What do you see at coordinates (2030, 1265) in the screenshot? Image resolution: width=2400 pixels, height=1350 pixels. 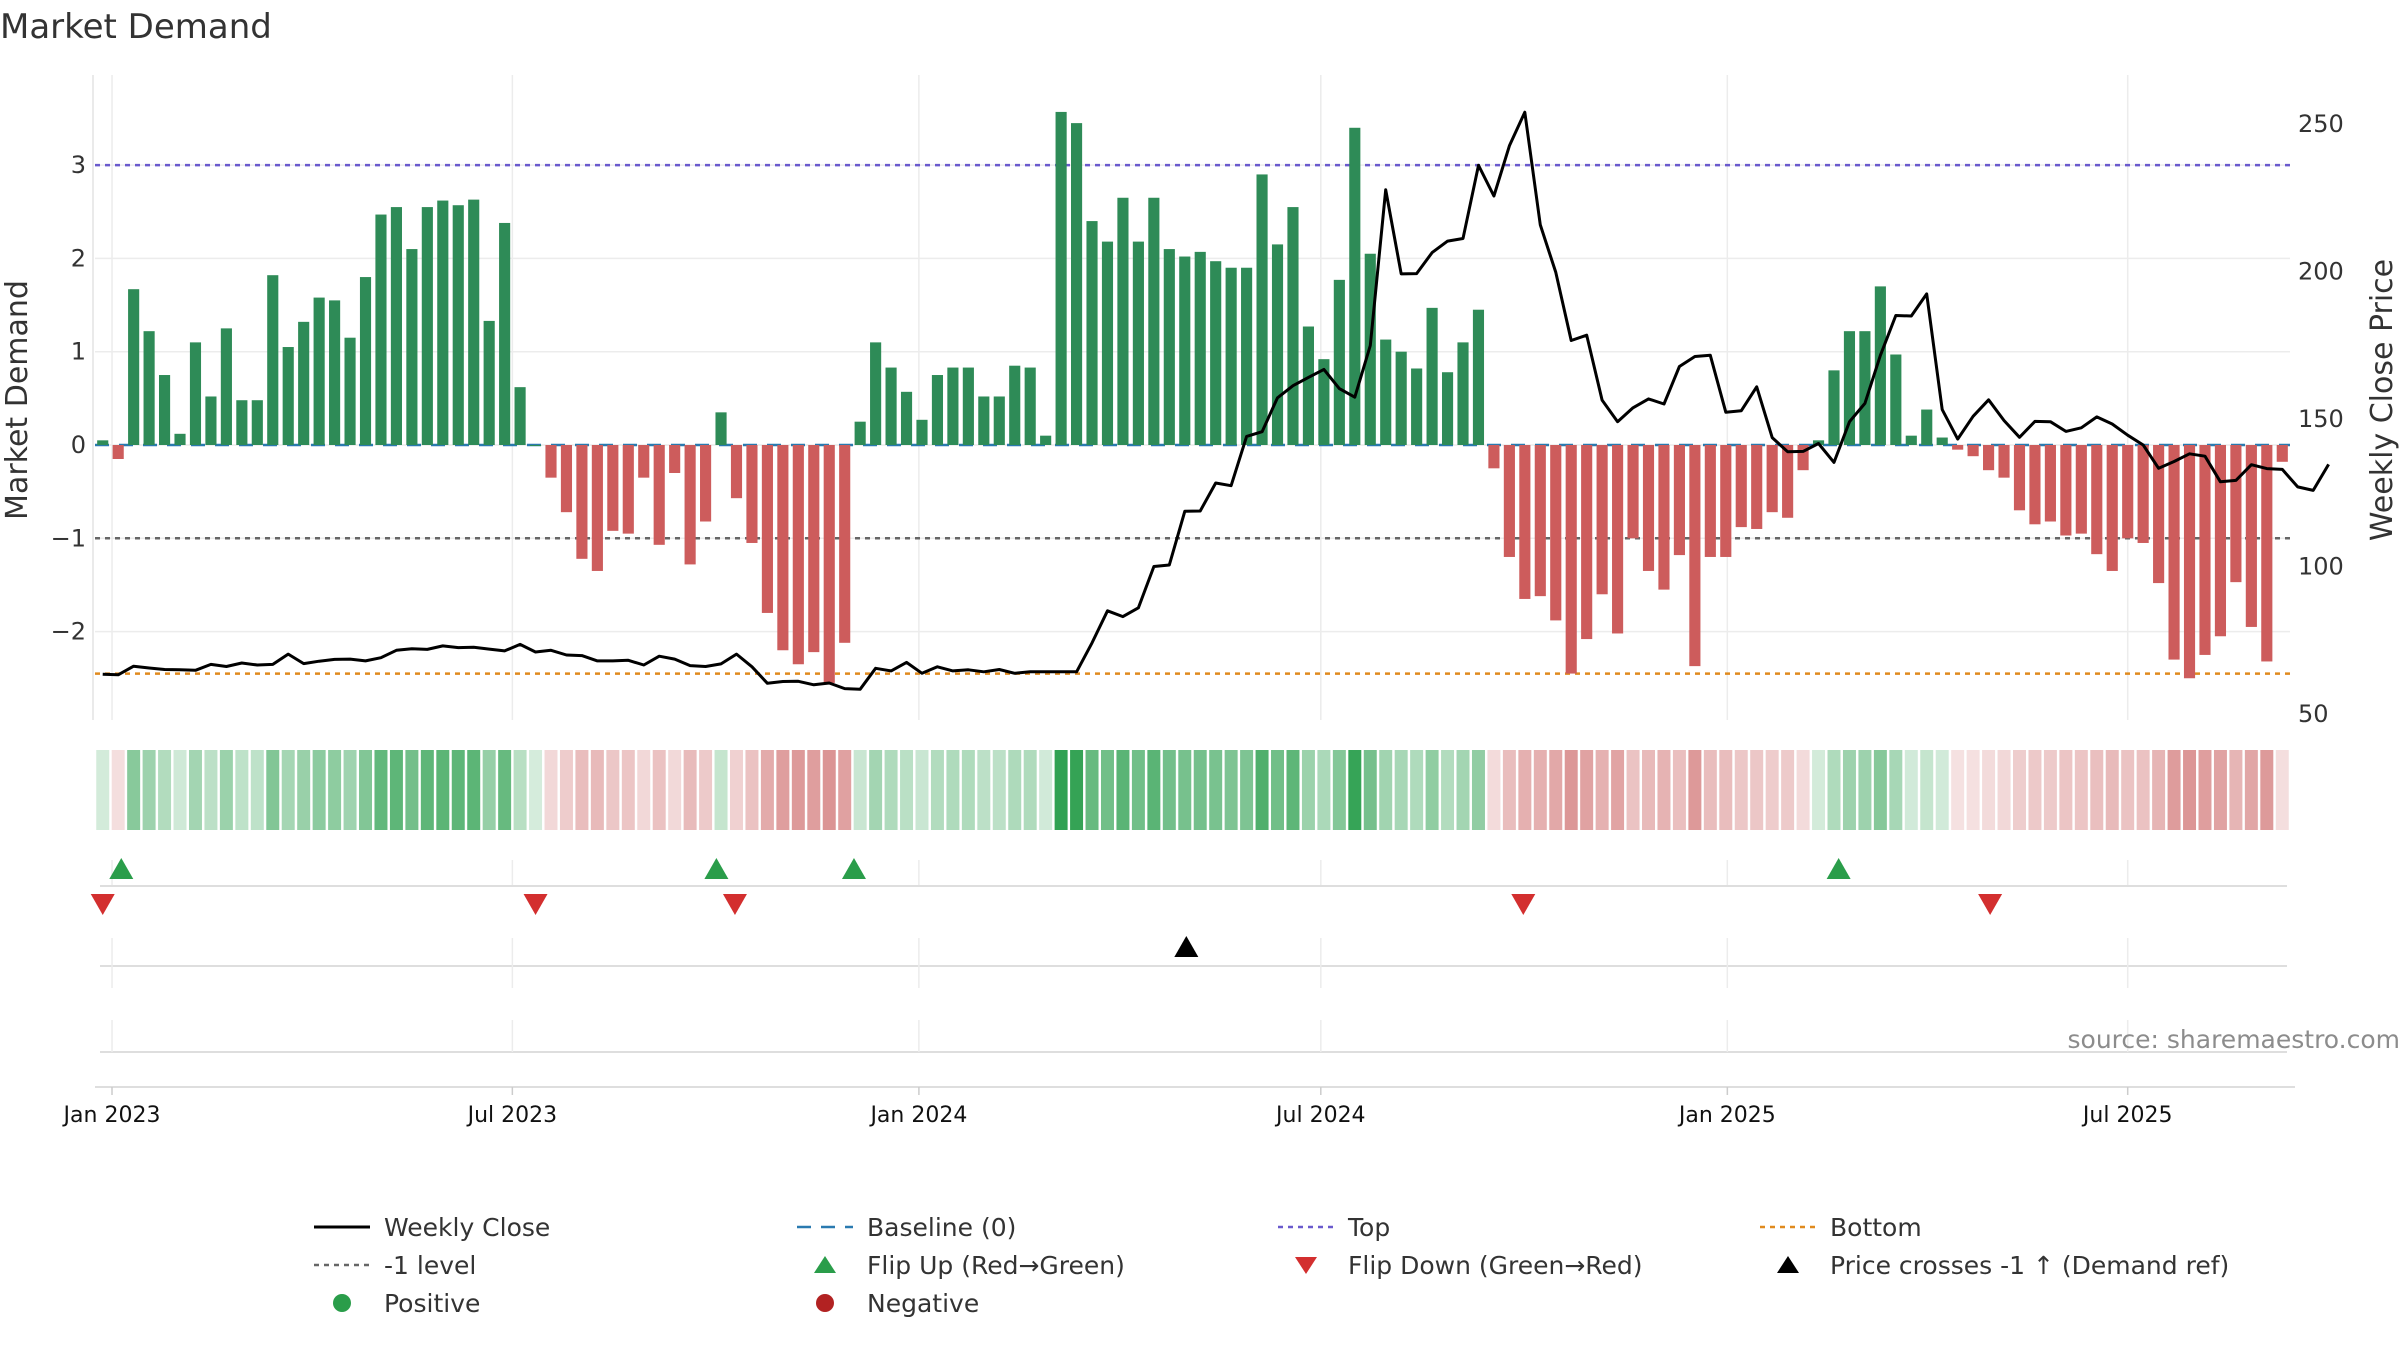 I see `legend-label: Price crosses -1 ↑ (Demand ref)` at bounding box center [2030, 1265].